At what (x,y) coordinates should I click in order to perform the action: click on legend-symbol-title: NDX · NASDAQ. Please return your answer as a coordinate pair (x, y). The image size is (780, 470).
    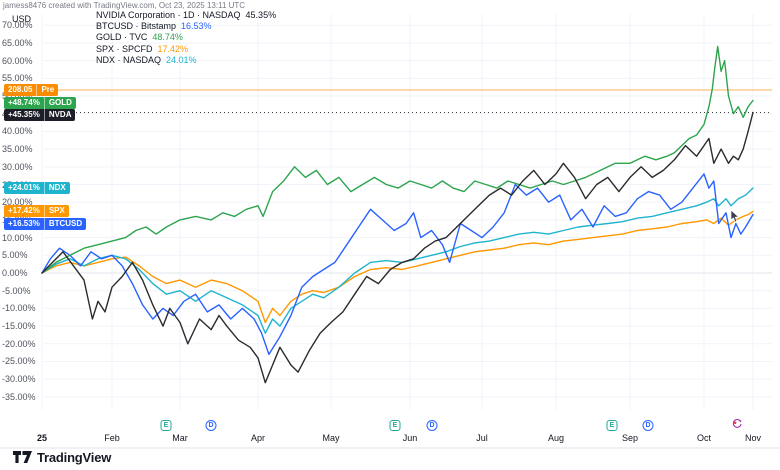
    Looking at the image, I should click on (129, 59).